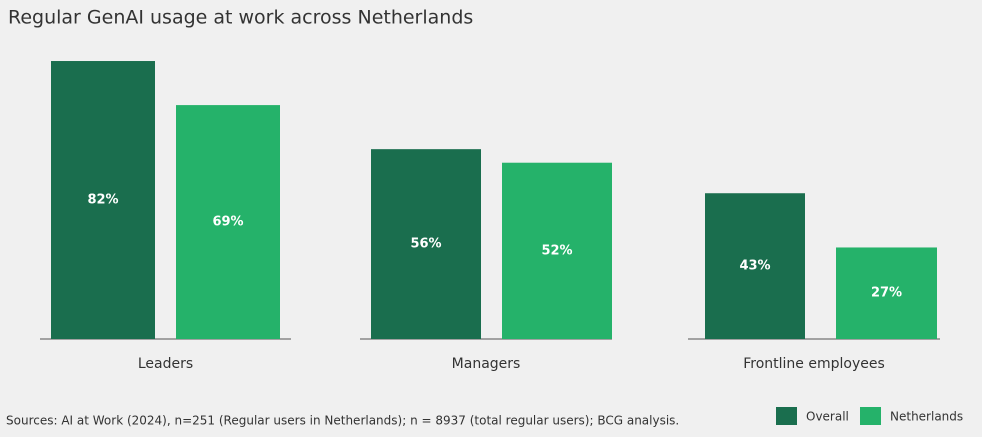  I want to click on value-label: 82%, so click(102, 200).